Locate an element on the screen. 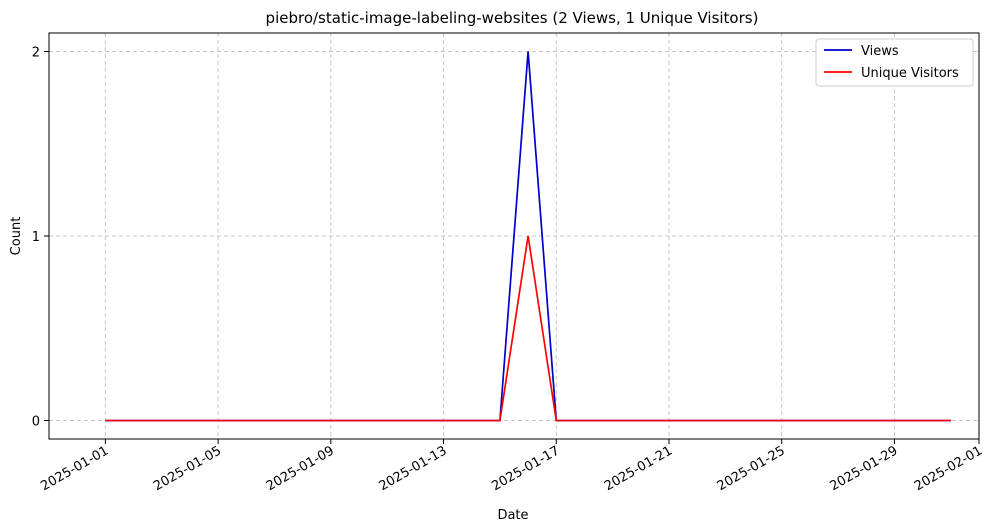  y-axis-label: Count is located at coordinates (16, 236).